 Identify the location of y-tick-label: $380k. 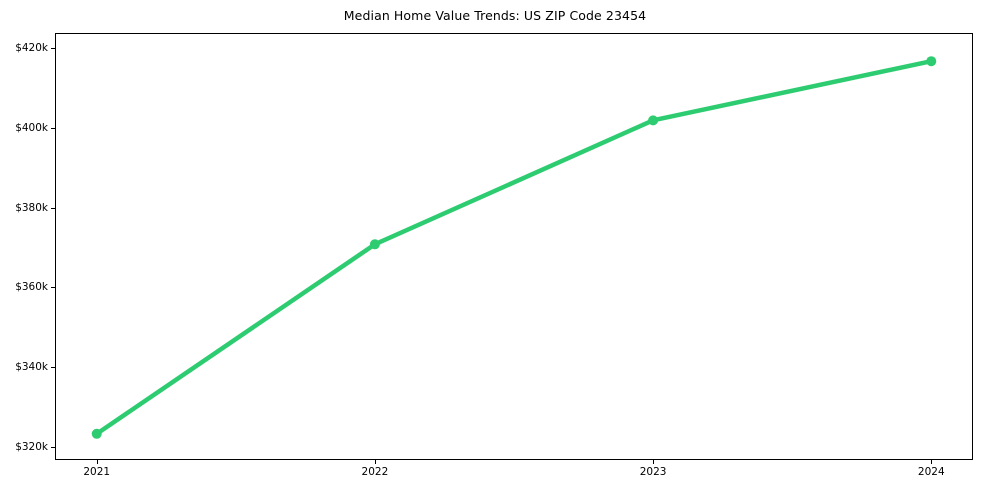
(31, 207).